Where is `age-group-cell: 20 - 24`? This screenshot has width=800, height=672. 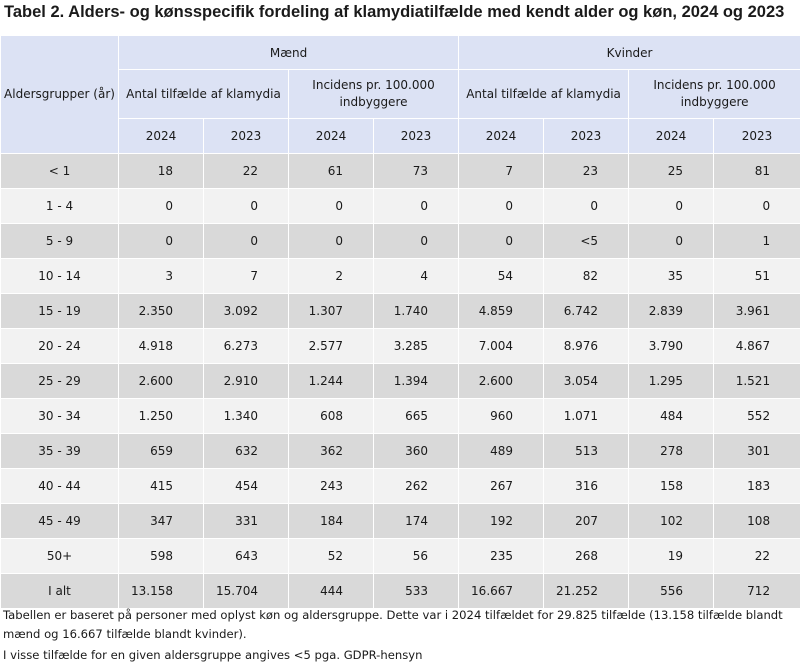 age-group-cell: 20 - 24 is located at coordinates (59, 346).